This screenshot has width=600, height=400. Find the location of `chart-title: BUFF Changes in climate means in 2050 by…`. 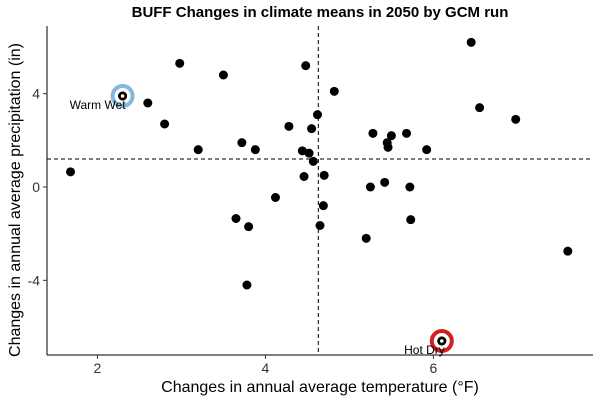

chart-title: BUFF Changes in climate means in 2050 by… is located at coordinates (320, 12).